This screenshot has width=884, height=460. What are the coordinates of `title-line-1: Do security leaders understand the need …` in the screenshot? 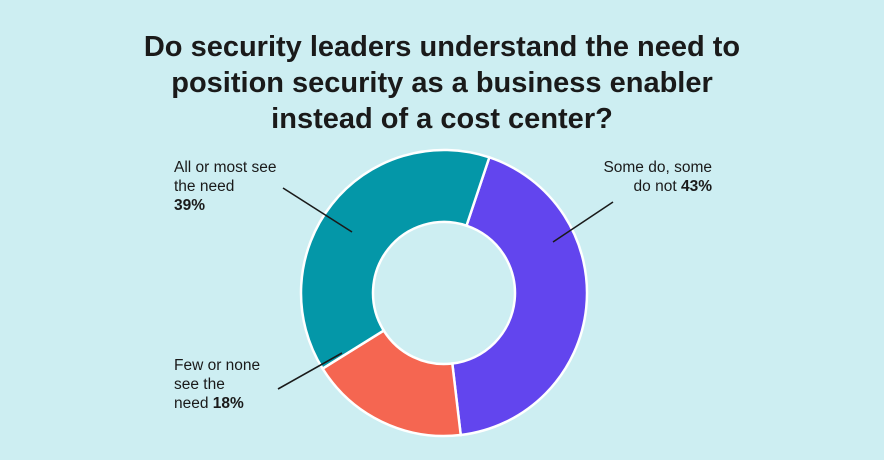 It's located at (442, 47).